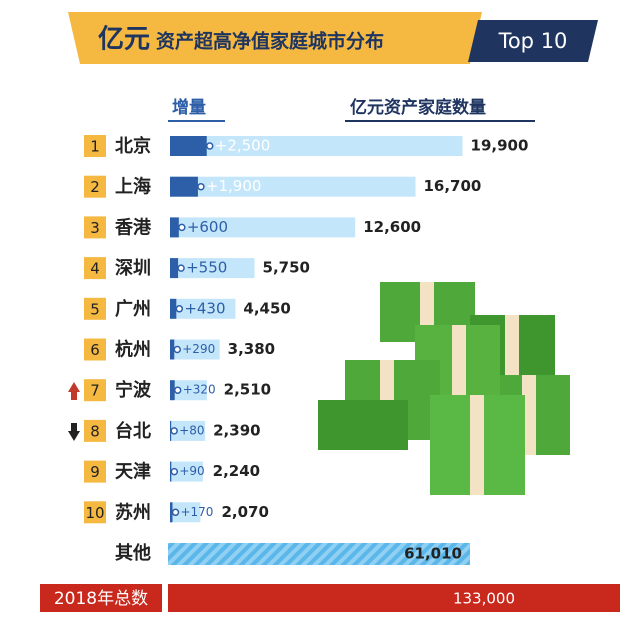  Describe the element at coordinates (452, 186) in the screenshot. I see `total-label: 16,700` at that location.